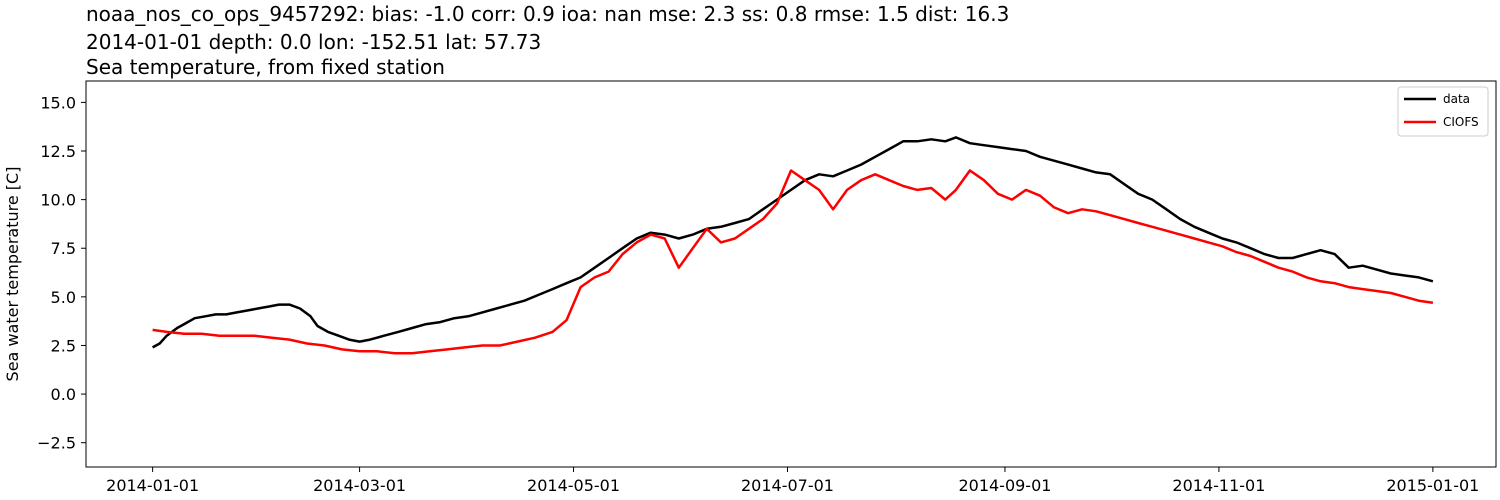 Image resolution: width=1500 pixels, height=500 pixels. I want to click on x-tick-label: 2014-09-01, so click(1004, 485).